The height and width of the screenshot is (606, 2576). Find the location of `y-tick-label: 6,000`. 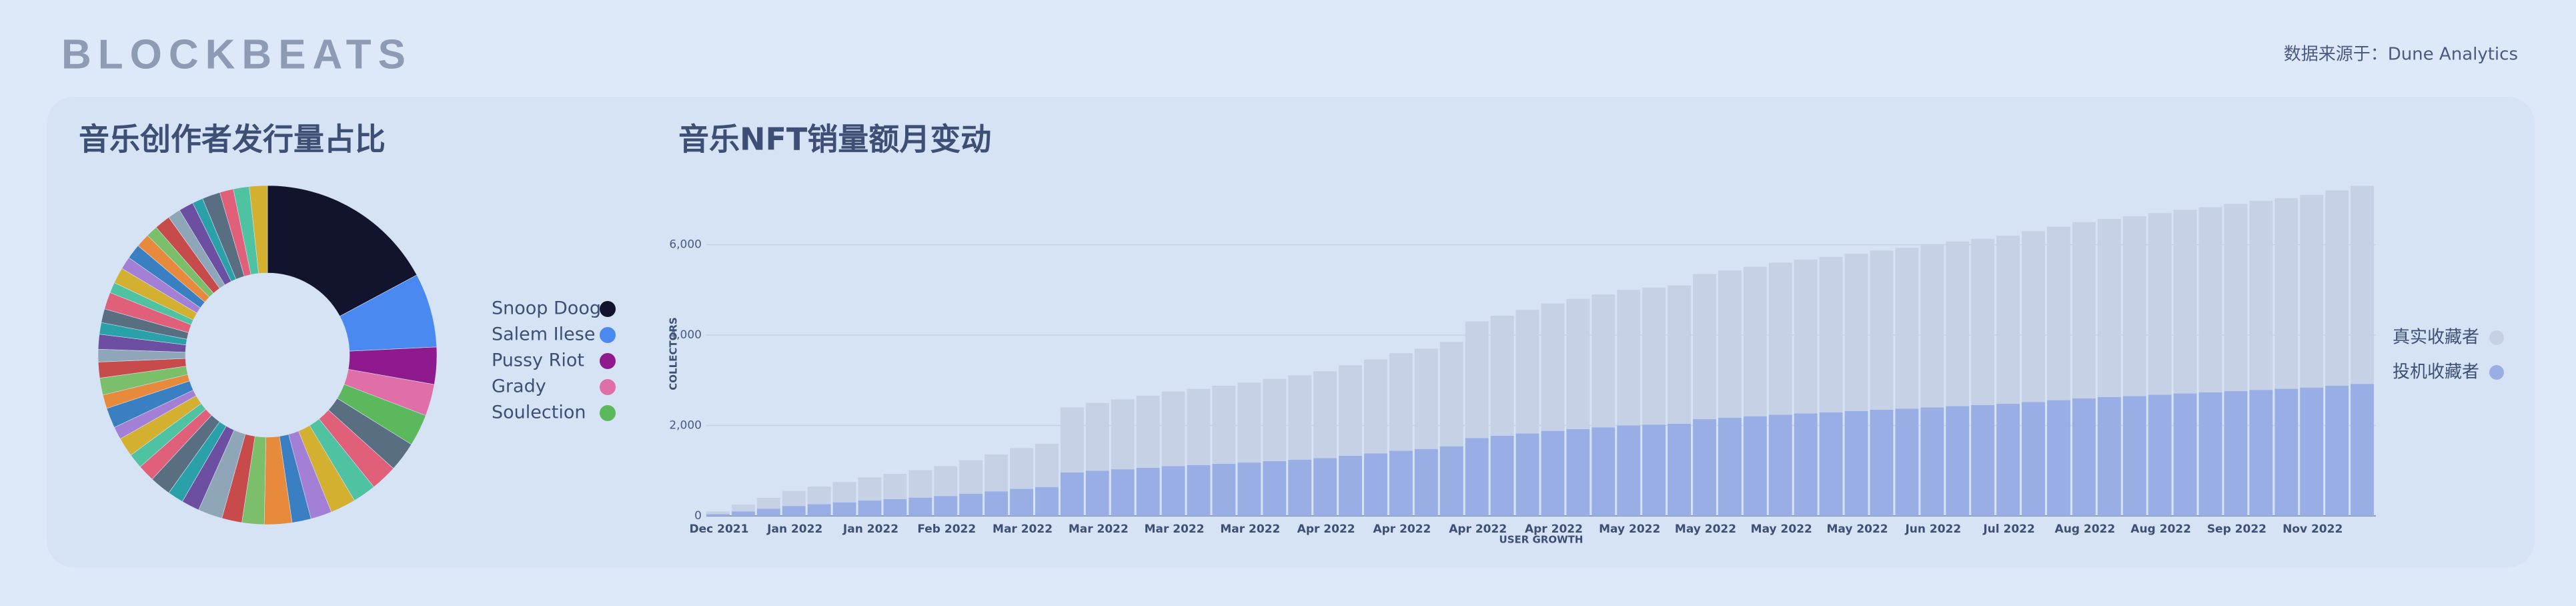

y-tick-label: 6,000 is located at coordinates (686, 245).